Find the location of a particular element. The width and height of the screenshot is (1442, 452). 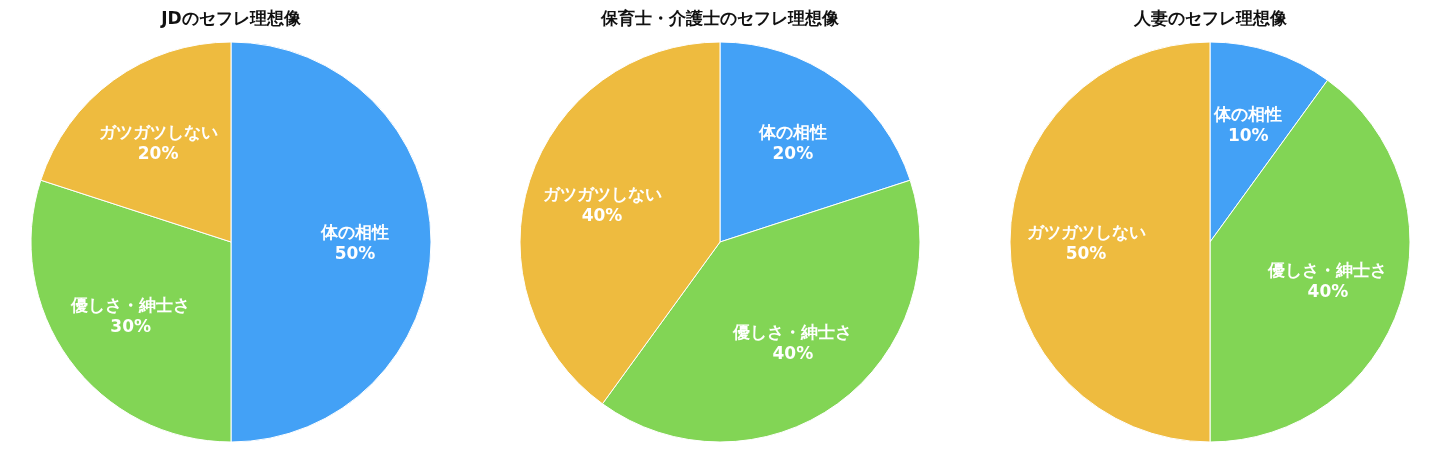

chart-title: 人妻のセフレ理想像 is located at coordinates (1210, 18).